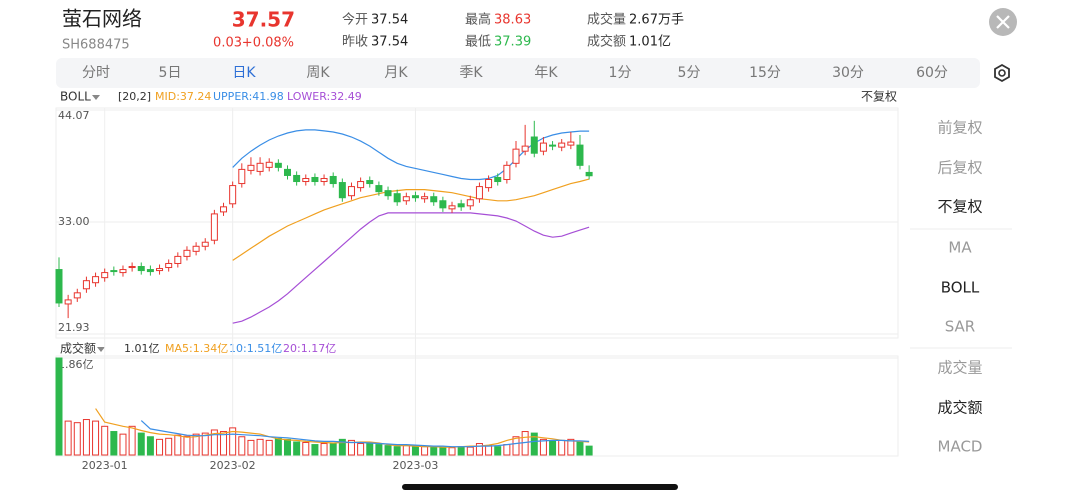 Image resolution: width=1080 pixels, height=499 pixels. Describe the element at coordinates (512, 42) in the screenshot. I see `stat-value: 37.39` at that location.